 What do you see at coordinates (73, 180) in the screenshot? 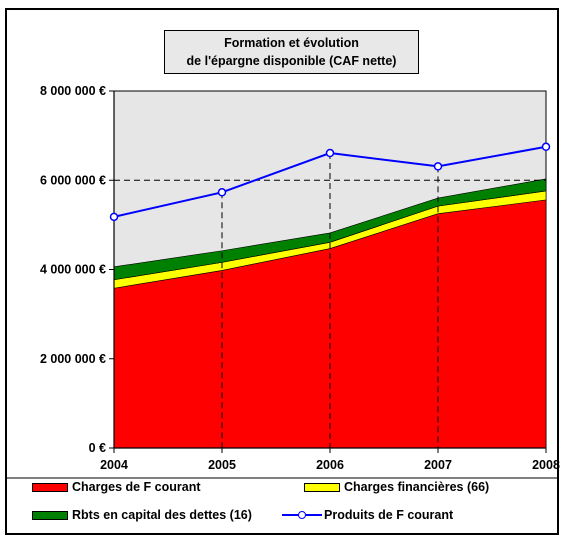
I see `y-tick-label: 6 000 000 €` at bounding box center [73, 180].